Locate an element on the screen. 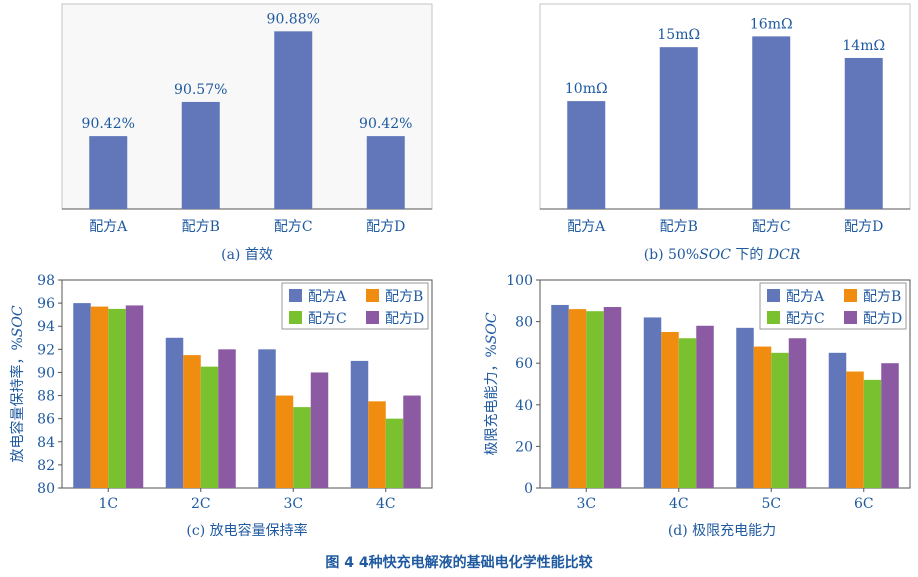  panel-c-y-tick-0: 80 is located at coordinates (46, 489).